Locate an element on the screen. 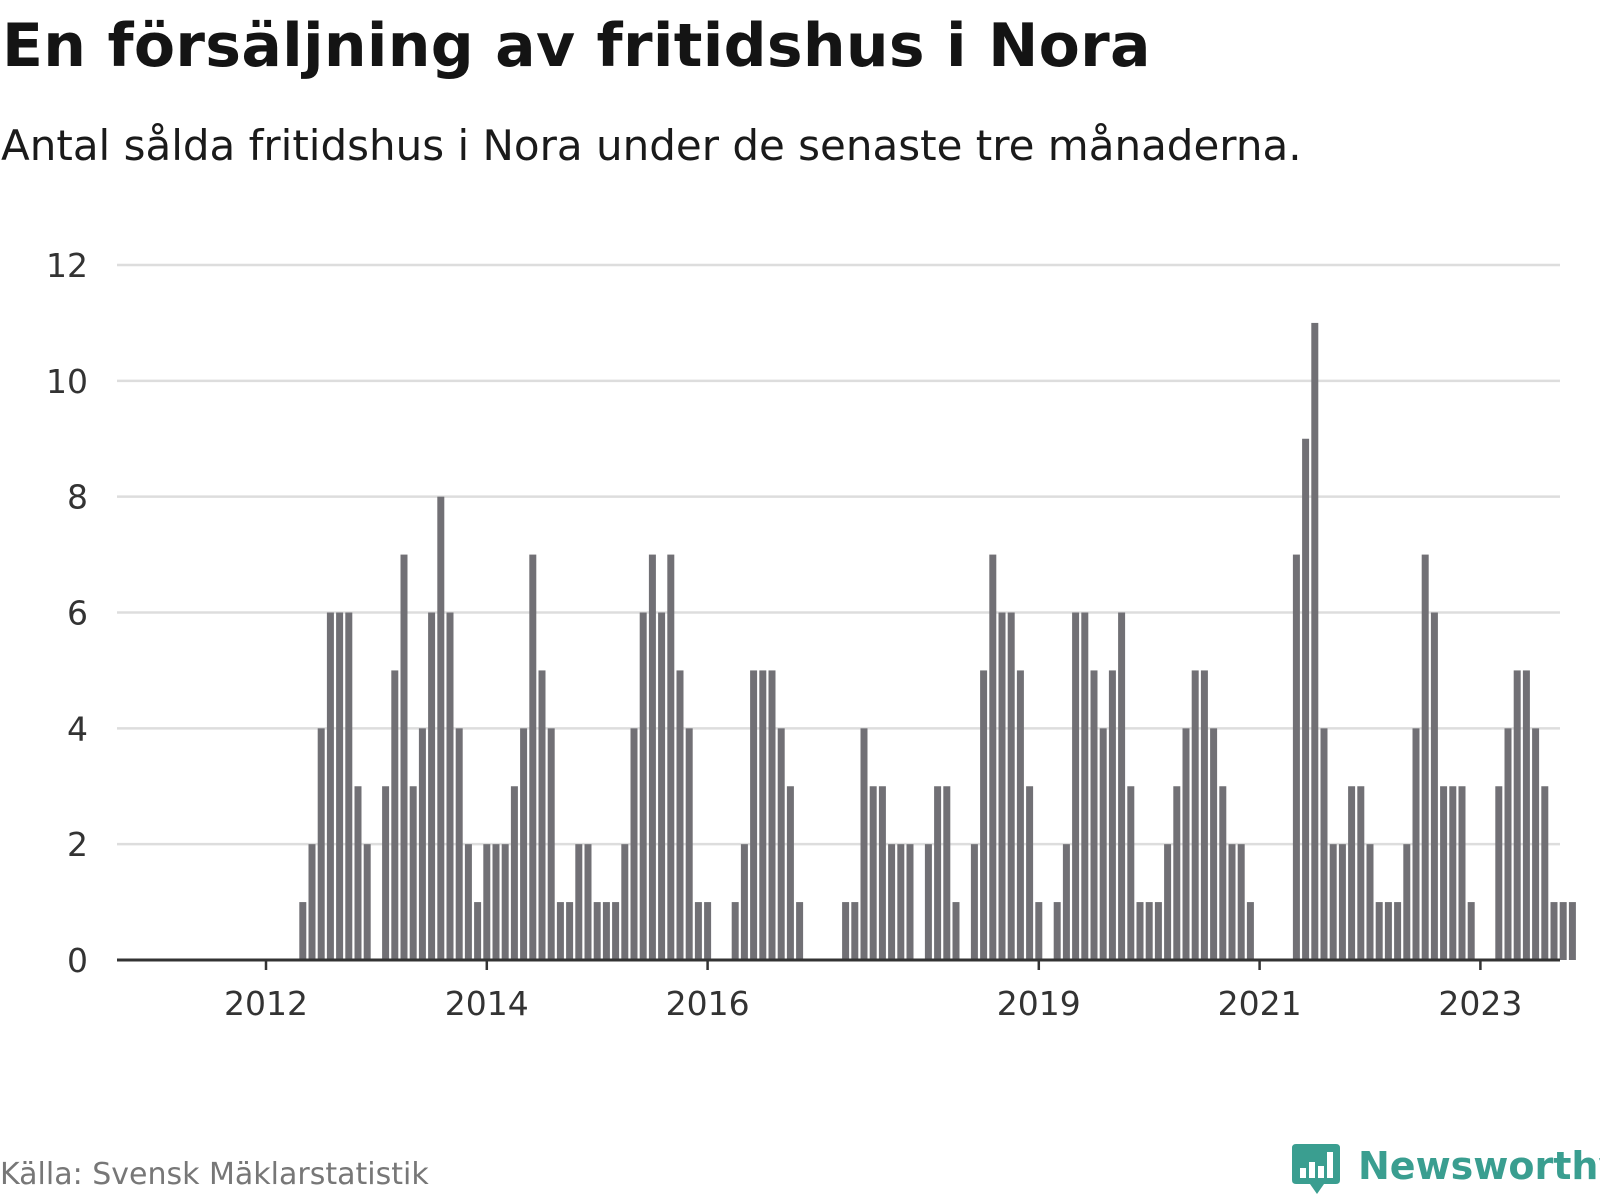 The width and height of the screenshot is (1600, 1200). brand-name: Newsworthy is located at coordinates (1479, 1166).